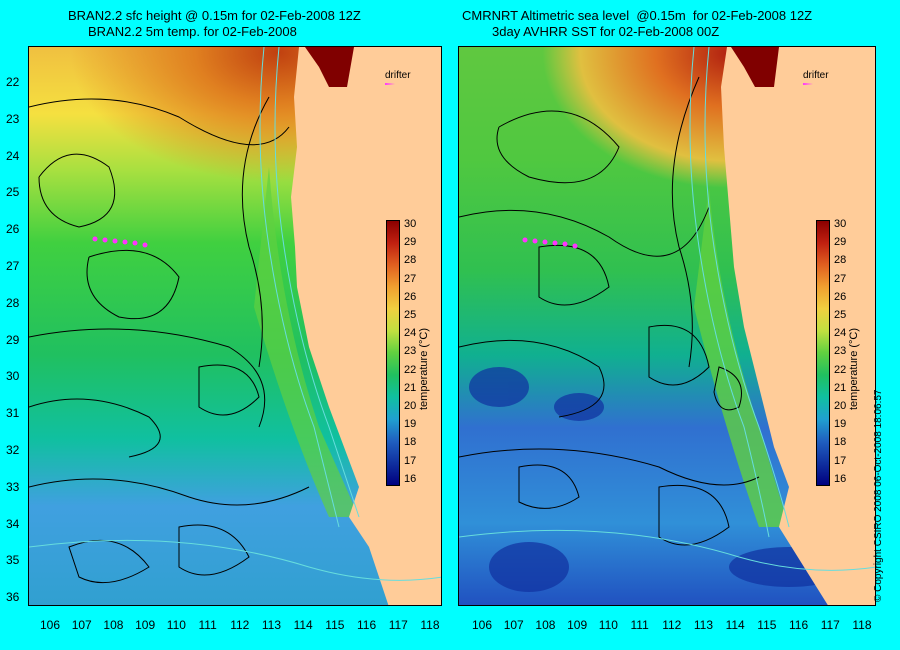 The width and height of the screenshot is (900, 650). I want to click on land-mass-right, so click(798, 326).